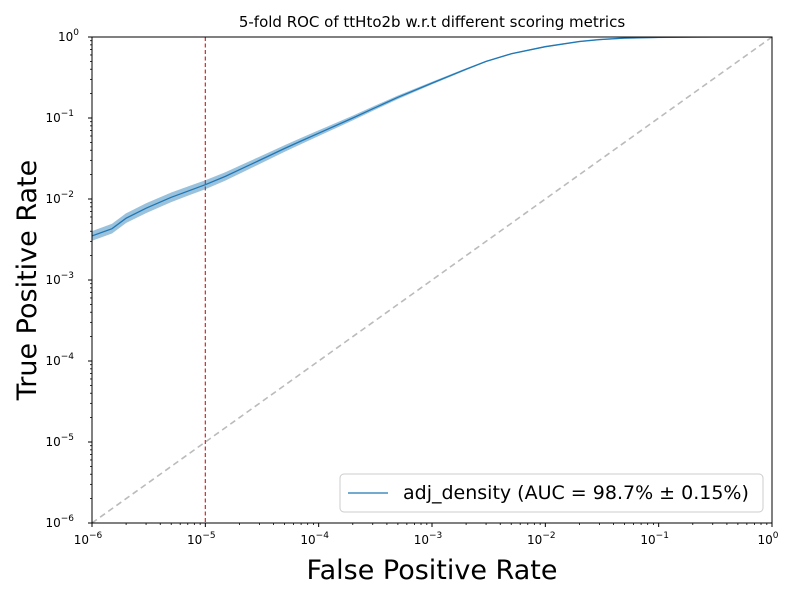 The image size is (800, 600). I want to click on y-tick-label: 10⁻⁶, so click(59, 522).